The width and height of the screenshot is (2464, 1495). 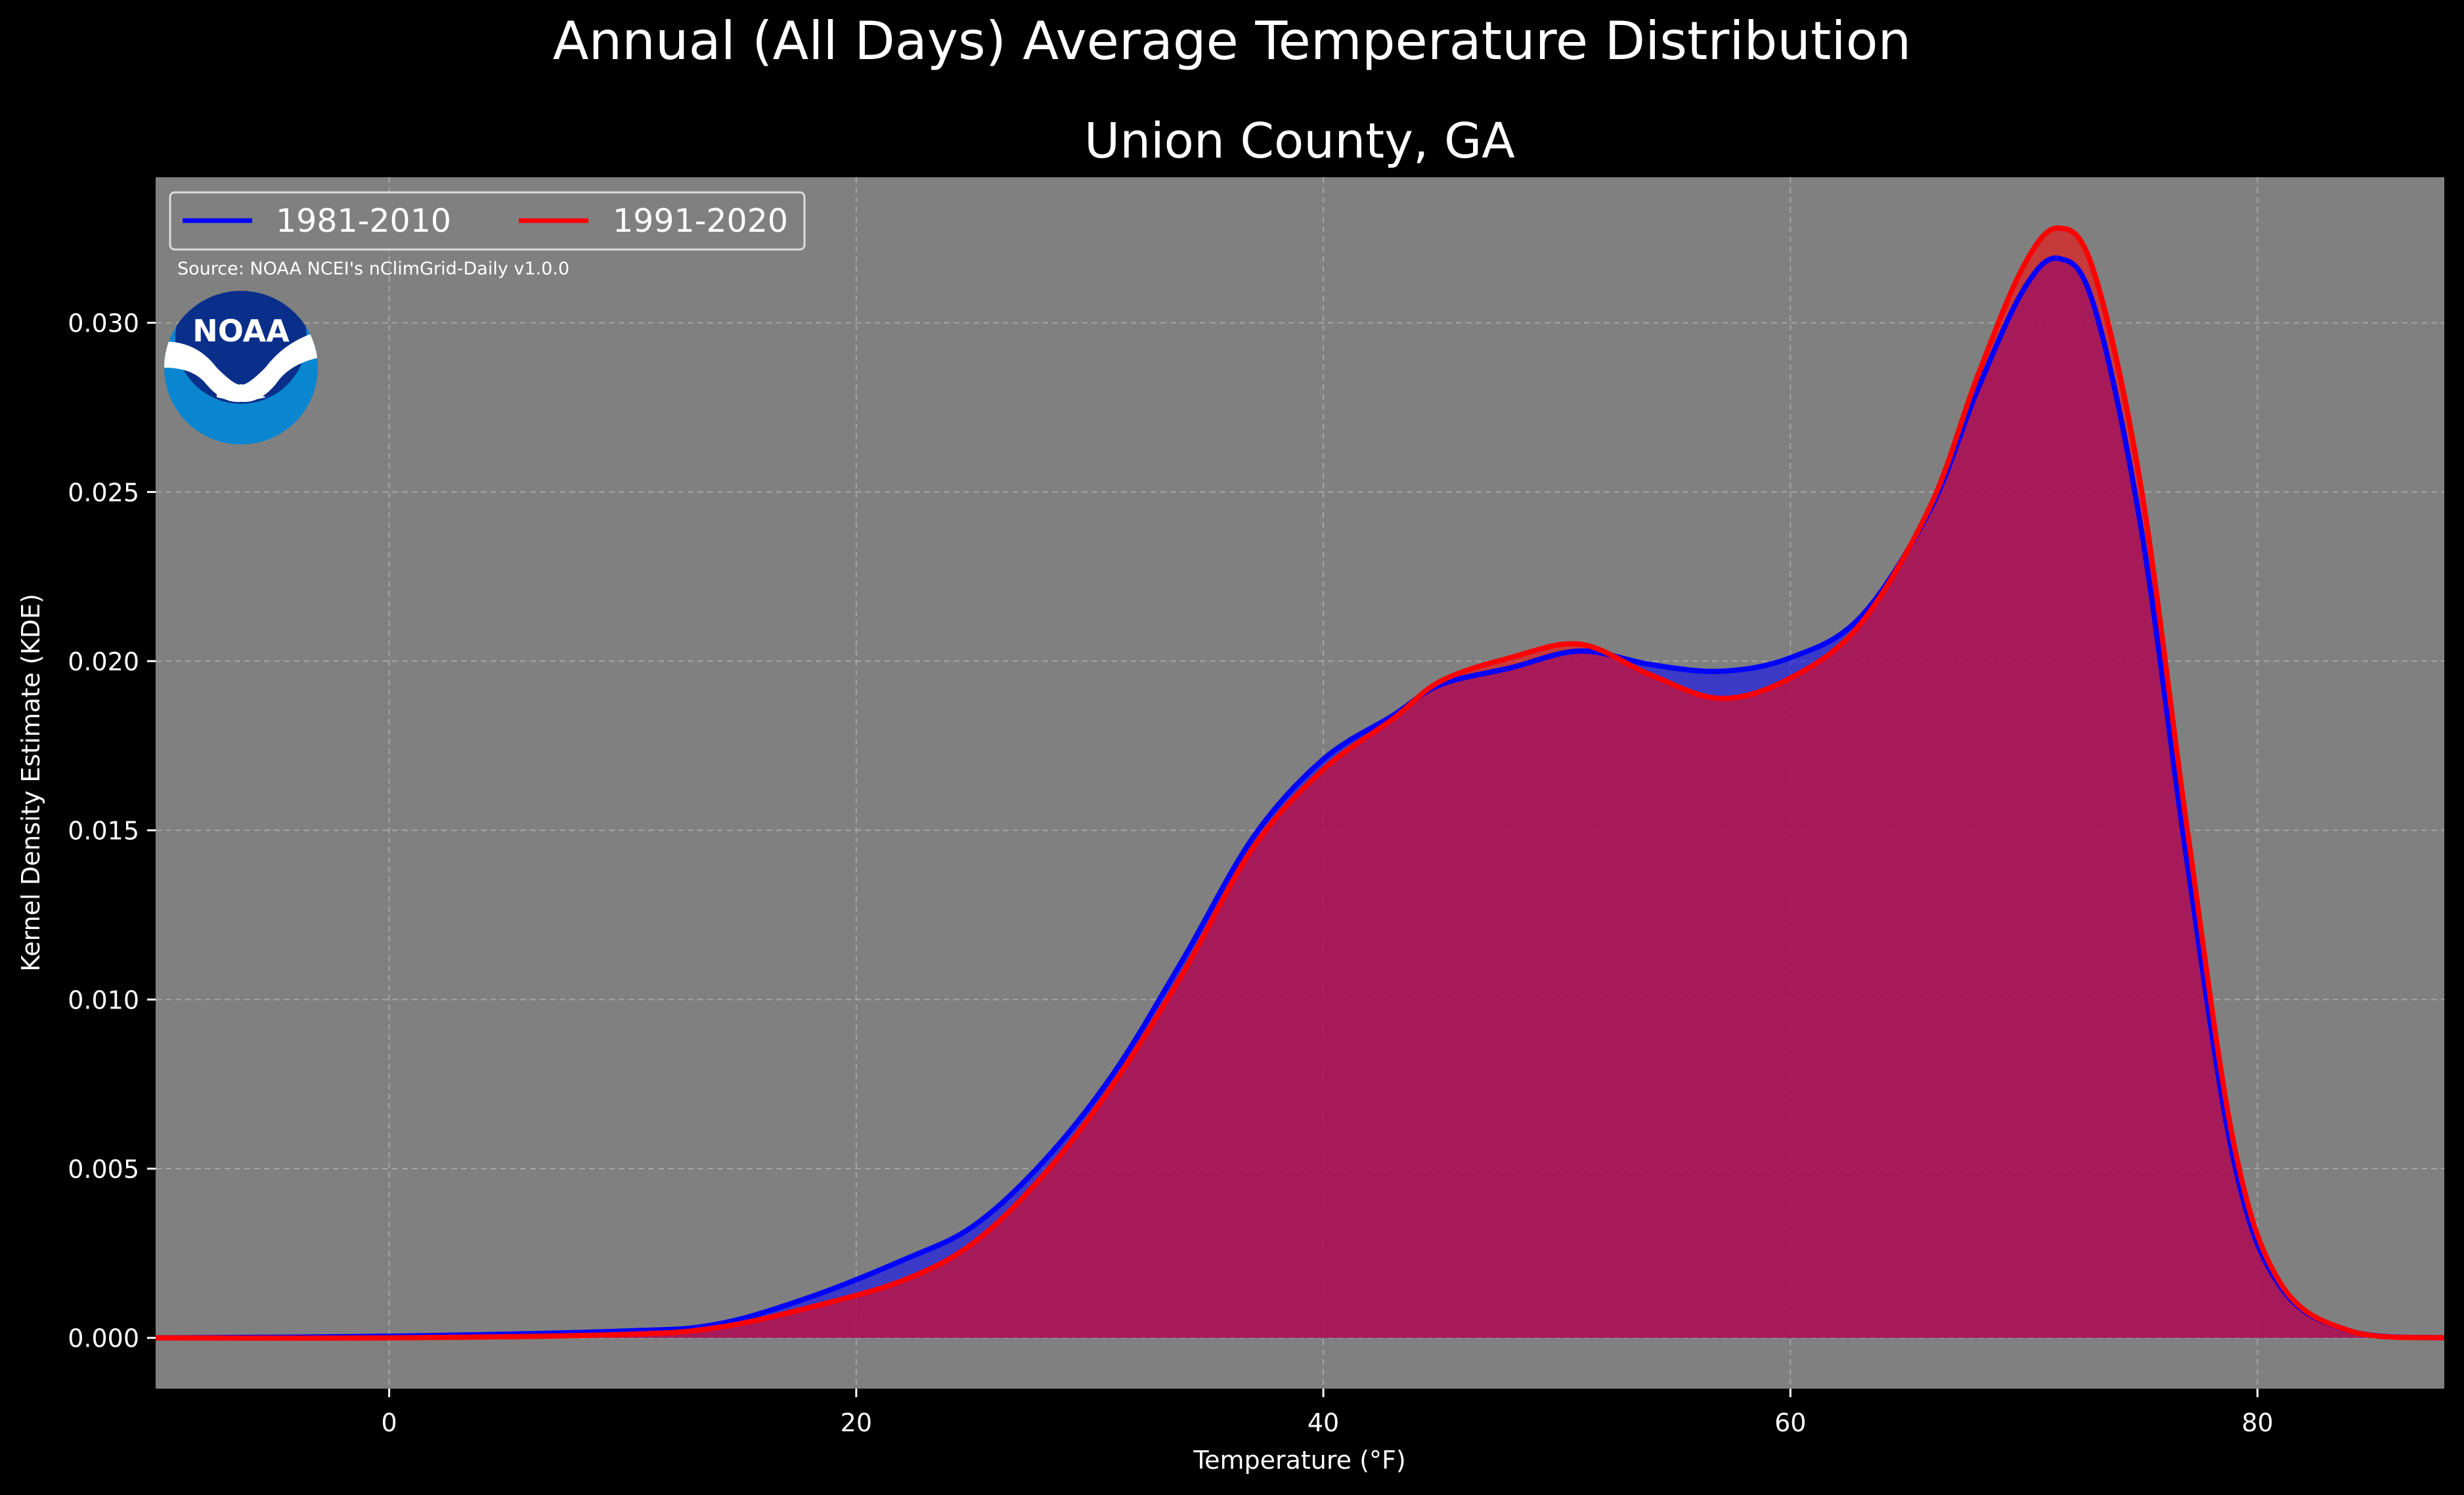 What do you see at coordinates (856, 1422) in the screenshot?
I see `x-tick-label: 20` at bounding box center [856, 1422].